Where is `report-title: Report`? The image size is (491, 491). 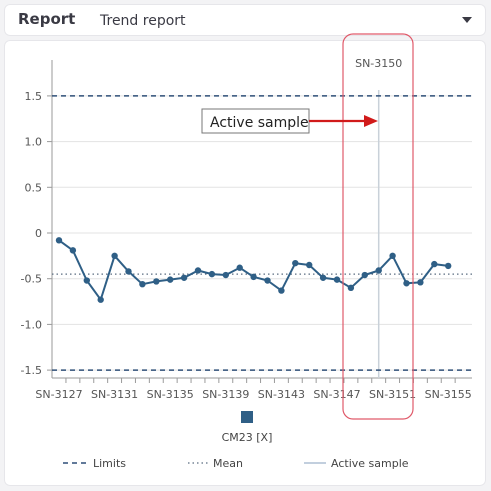 report-title: Report is located at coordinates (47, 19).